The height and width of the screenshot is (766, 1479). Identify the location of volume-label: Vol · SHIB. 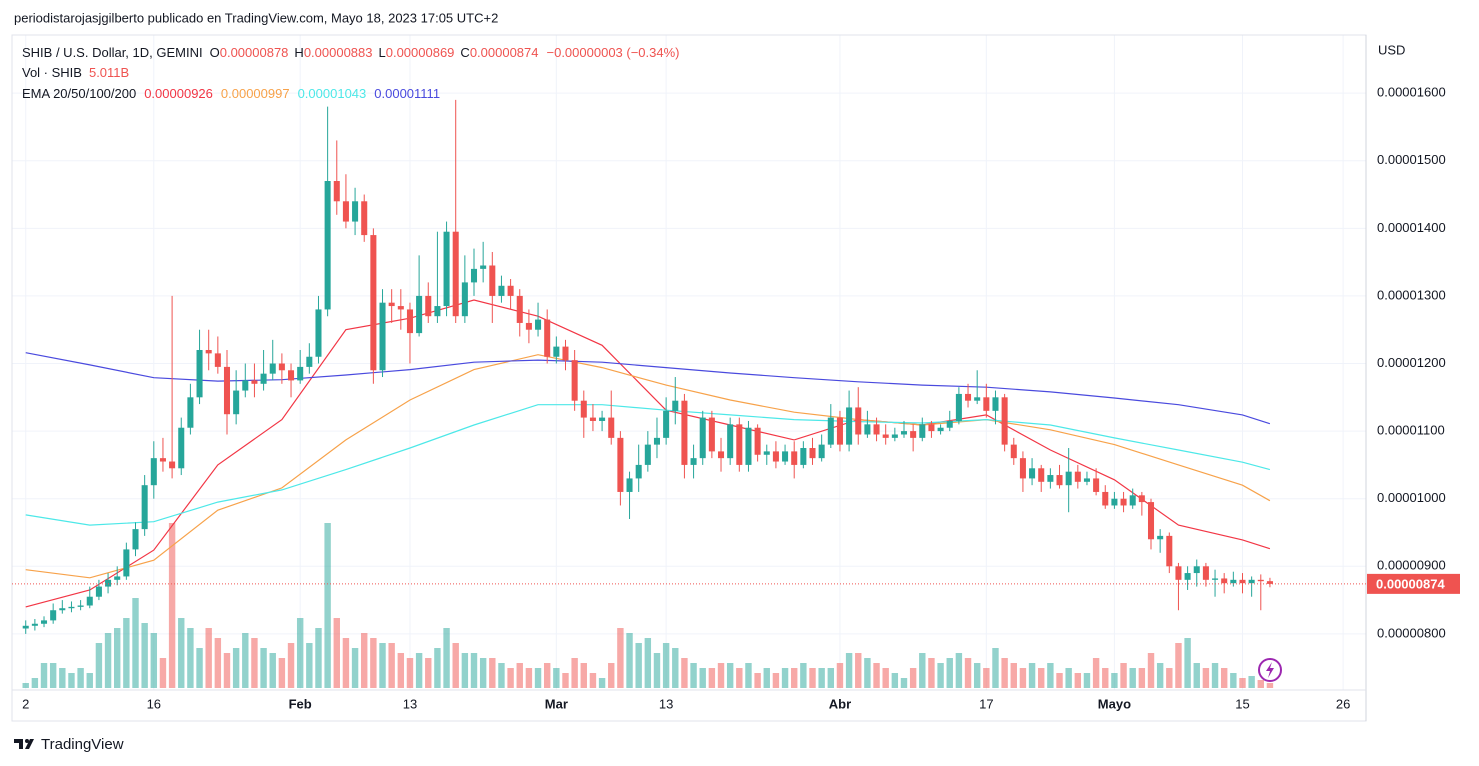
(52, 72).